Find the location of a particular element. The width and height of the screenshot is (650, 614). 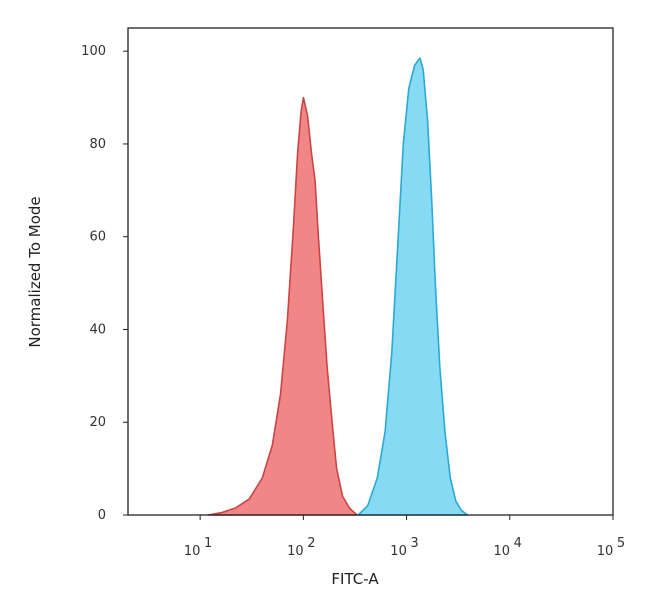

x-tick-exponent: 1 is located at coordinates (208, 543).